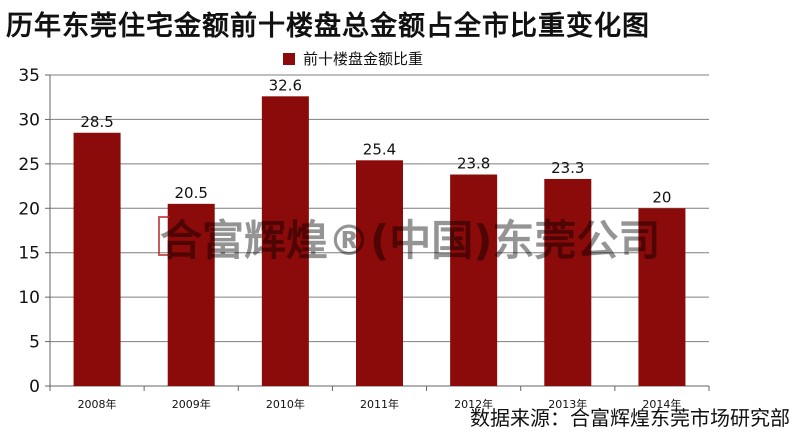  What do you see at coordinates (661, 404) in the screenshot?
I see `x-tick-label: 2014年` at bounding box center [661, 404].